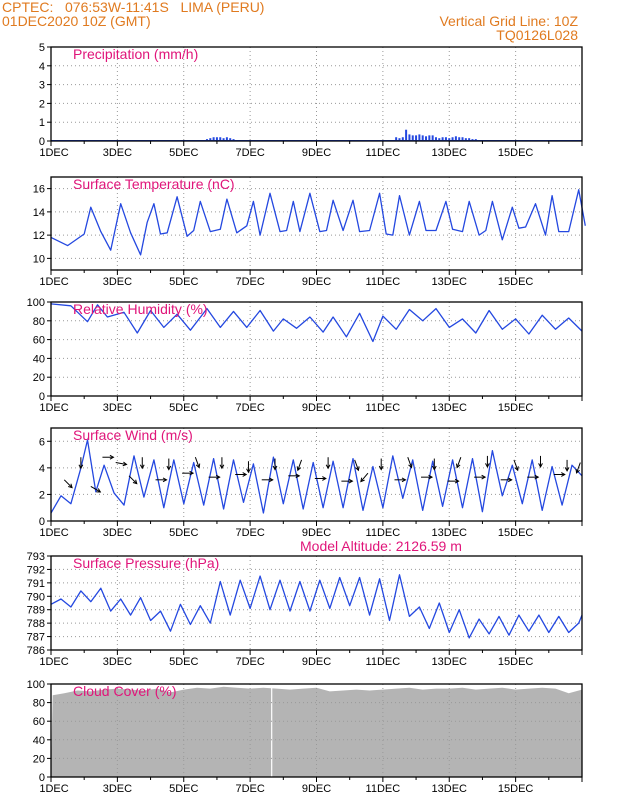 The height and width of the screenshot is (800, 618). What do you see at coordinates (135, 54) in the screenshot?
I see `panel-title: Precipitation (mm/h)` at bounding box center [135, 54].